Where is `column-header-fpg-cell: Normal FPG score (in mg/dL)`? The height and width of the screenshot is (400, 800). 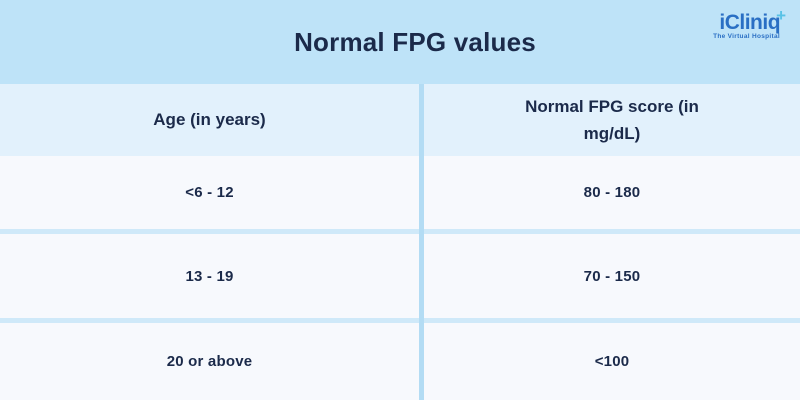 column-header-fpg-cell: Normal FPG score (in mg/dL) is located at coordinates (612, 120).